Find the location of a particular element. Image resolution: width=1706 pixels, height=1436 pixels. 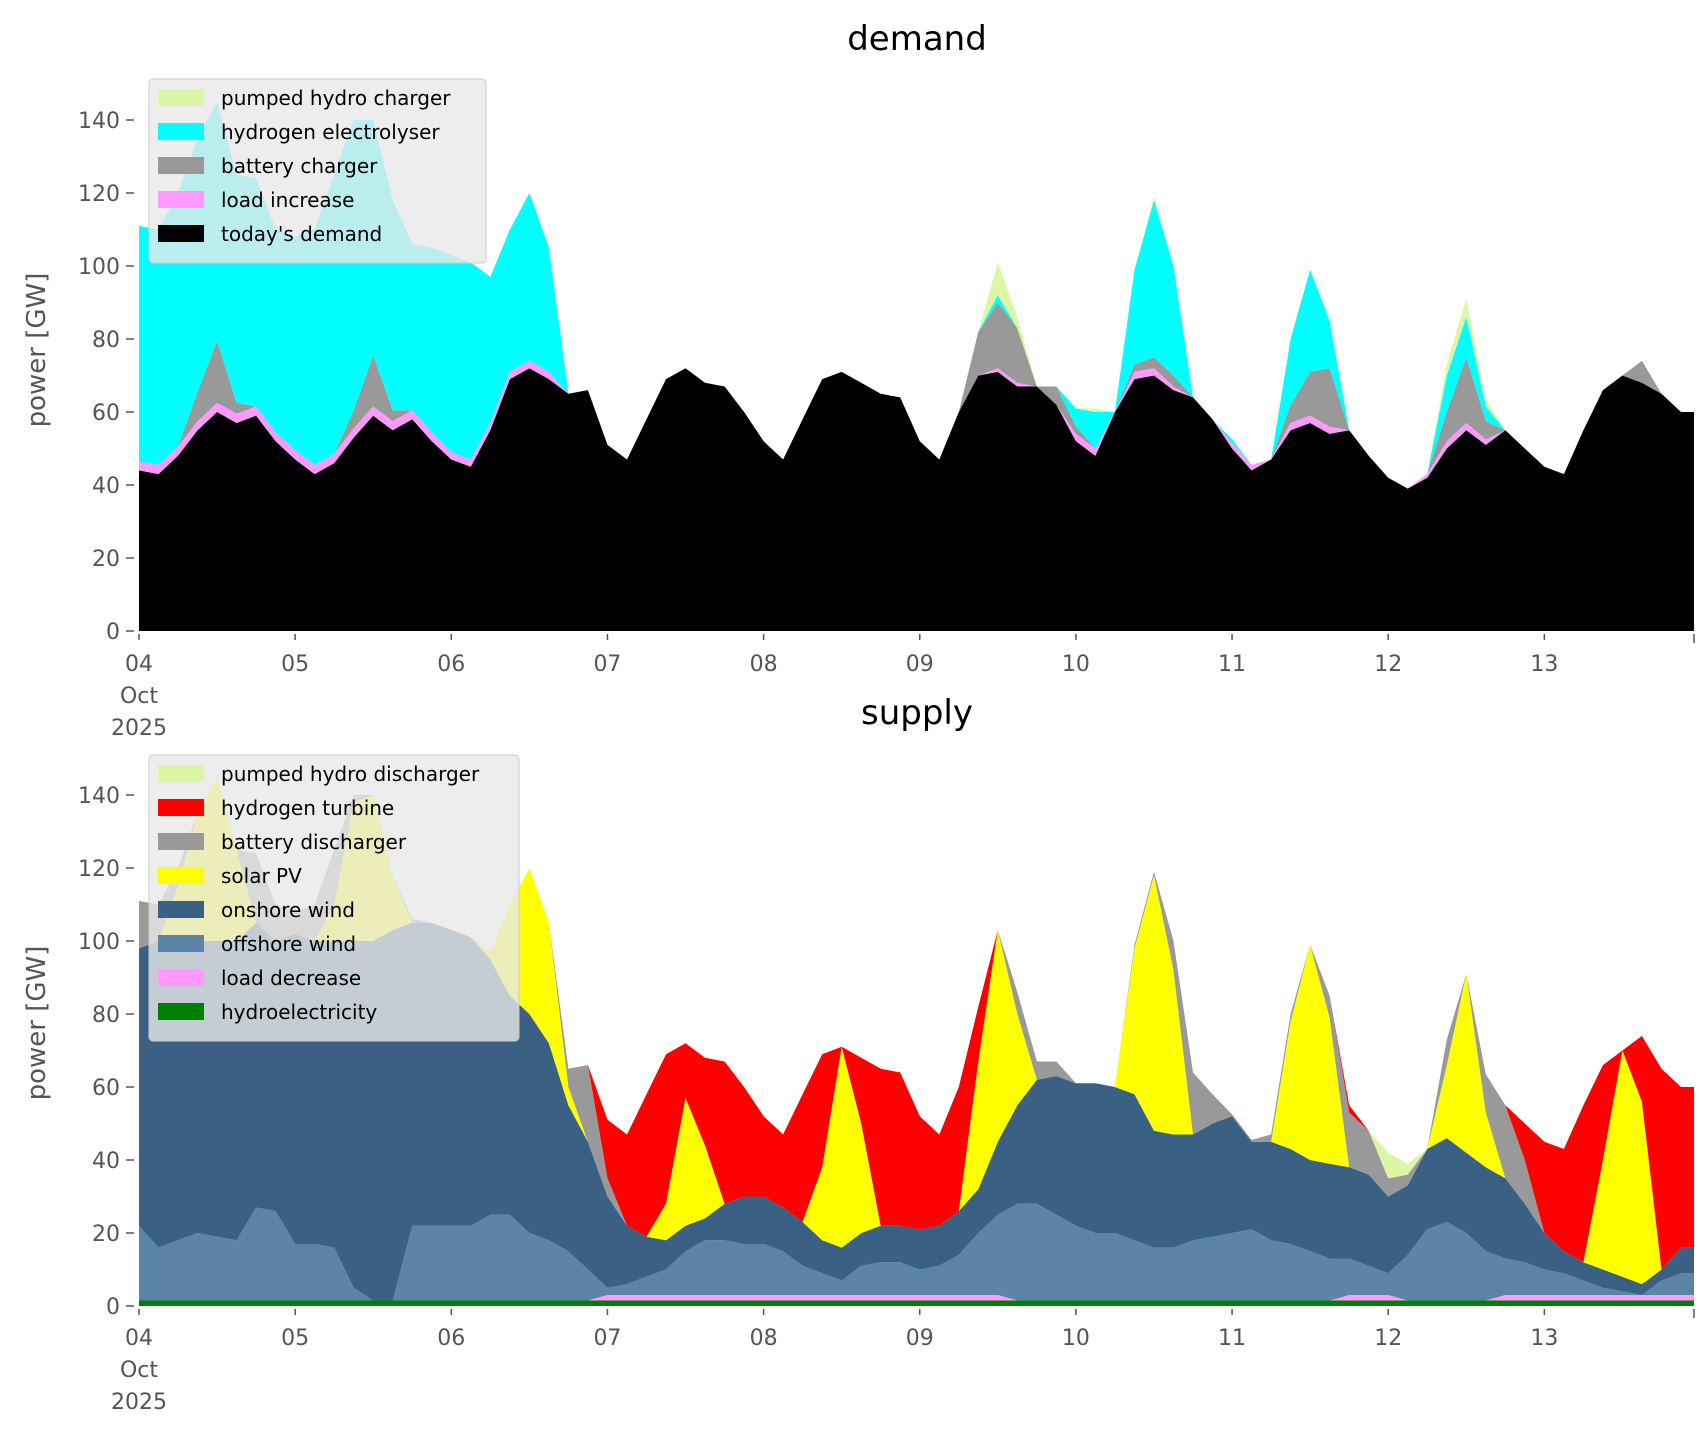

legend-label: solar PV is located at coordinates (261, 876).